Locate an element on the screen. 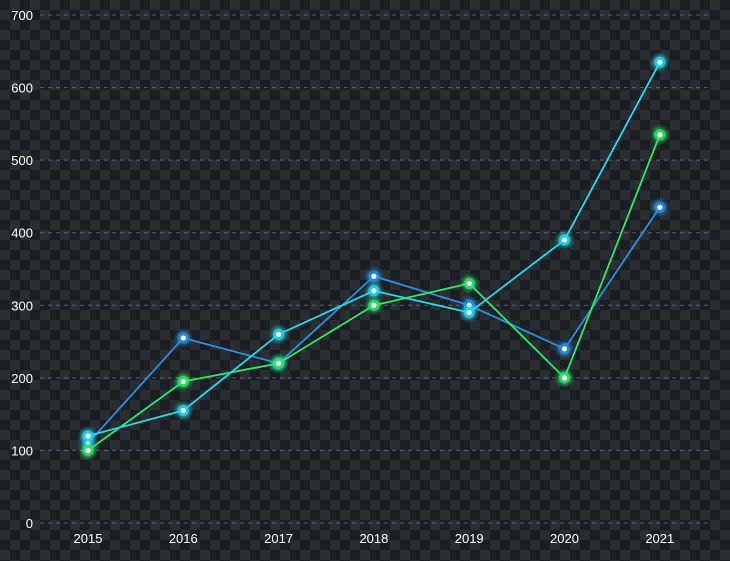 The width and height of the screenshot is (730, 561). y-tick-label: 300 is located at coordinates (22, 305).